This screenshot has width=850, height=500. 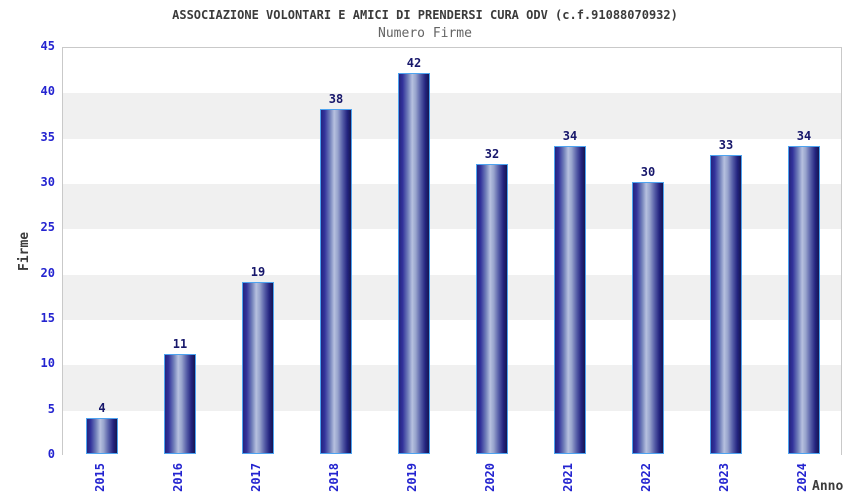 I want to click on bar-value-label: 42, so click(x=414, y=63).